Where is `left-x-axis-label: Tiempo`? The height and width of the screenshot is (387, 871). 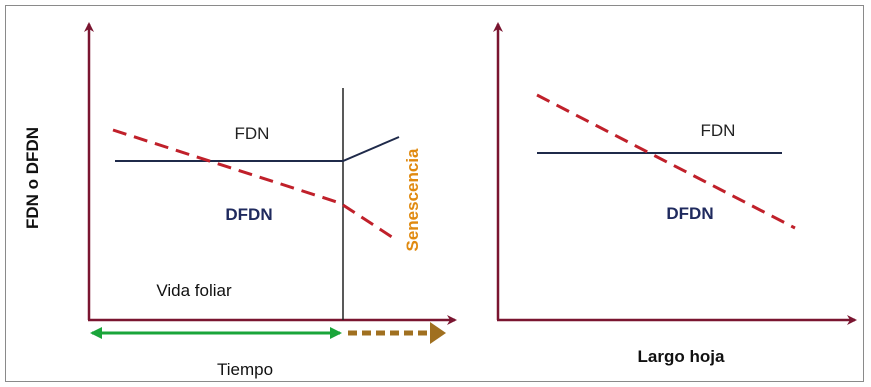 left-x-axis-label: Tiempo is located at coordinates (245, 369).